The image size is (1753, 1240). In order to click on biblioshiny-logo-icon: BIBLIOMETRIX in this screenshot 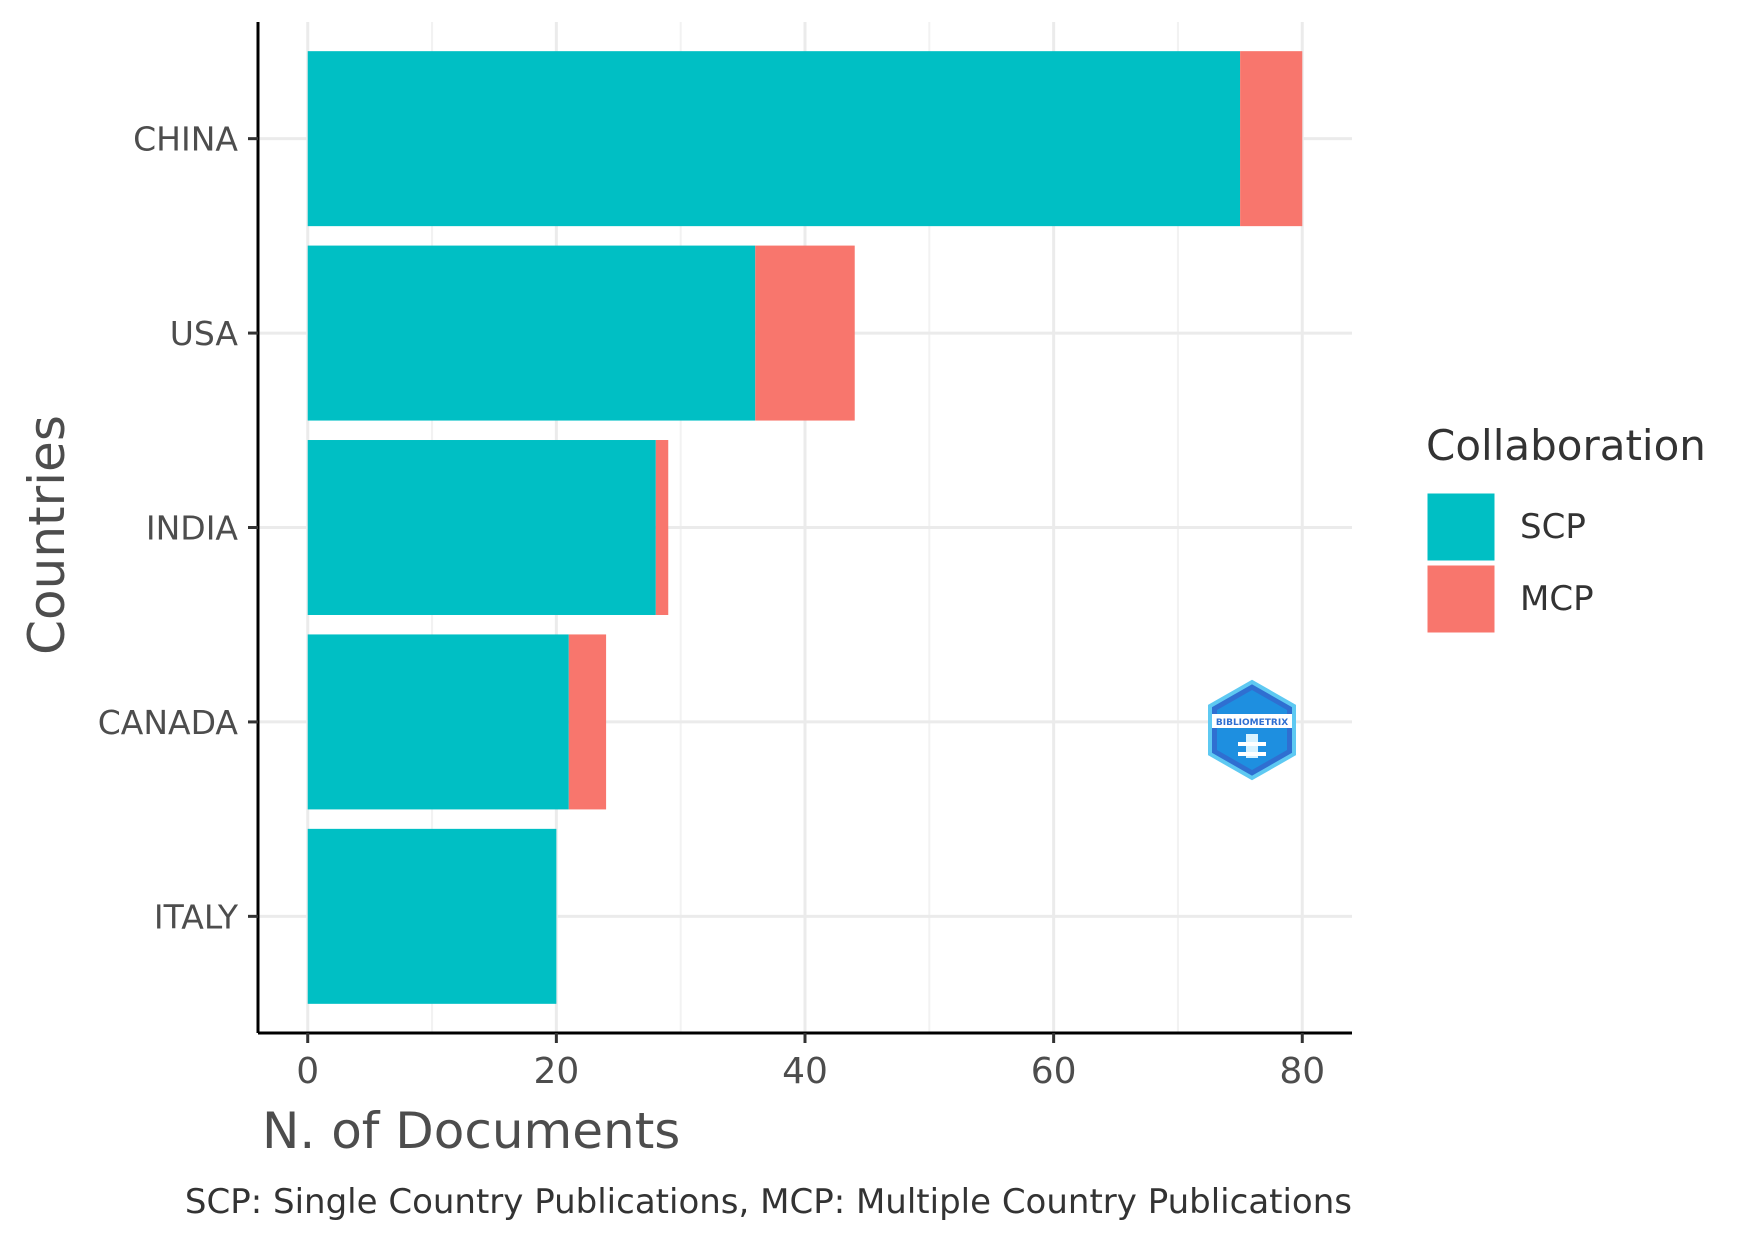, I will do `click(1252, 730)`.